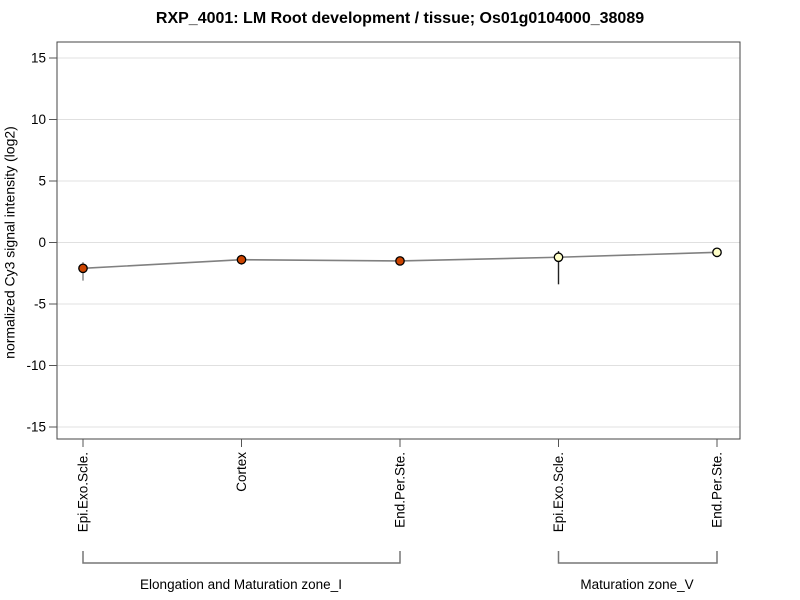  What do you see at coordinates (36, 427) in the screenshot?
I see `y-tick-label: -15` at bounding box center [36, 427].